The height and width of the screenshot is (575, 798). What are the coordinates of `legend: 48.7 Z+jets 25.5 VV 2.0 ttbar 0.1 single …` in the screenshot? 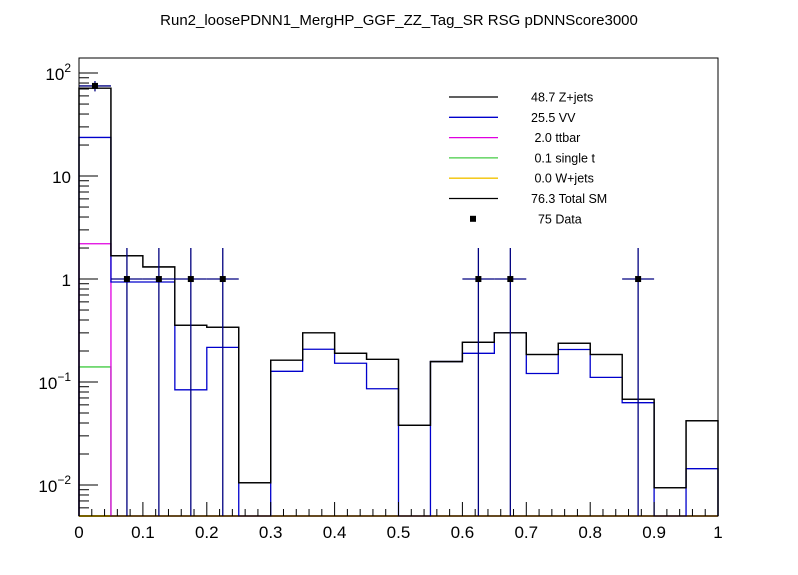 It's located at (528, 158).